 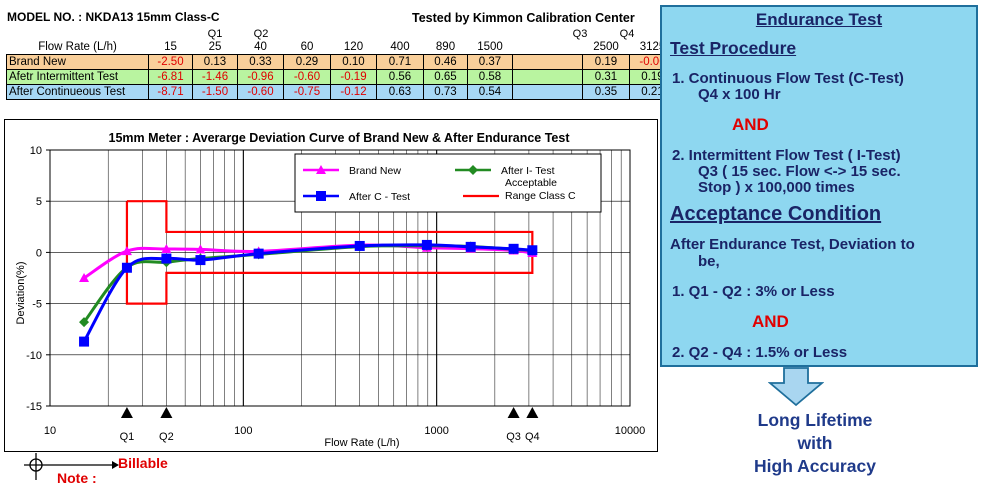 What do you see at coordinates (215, 47) in the screenshot?
I see `table-cell: 25` at bounding box center [215, 47].